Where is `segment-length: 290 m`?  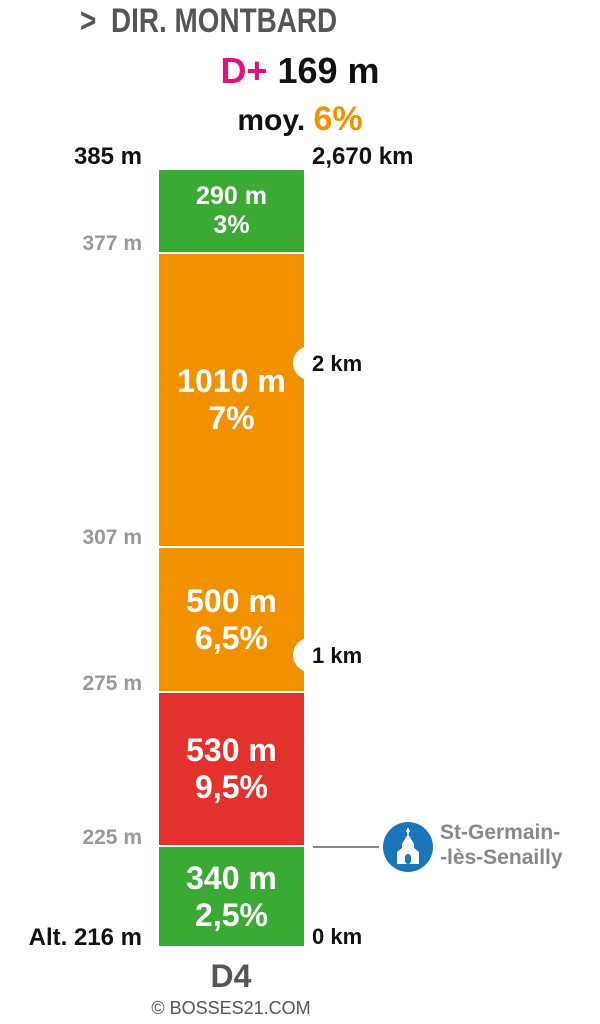
segment-length: 290 m is located at coordinates (231, 196).